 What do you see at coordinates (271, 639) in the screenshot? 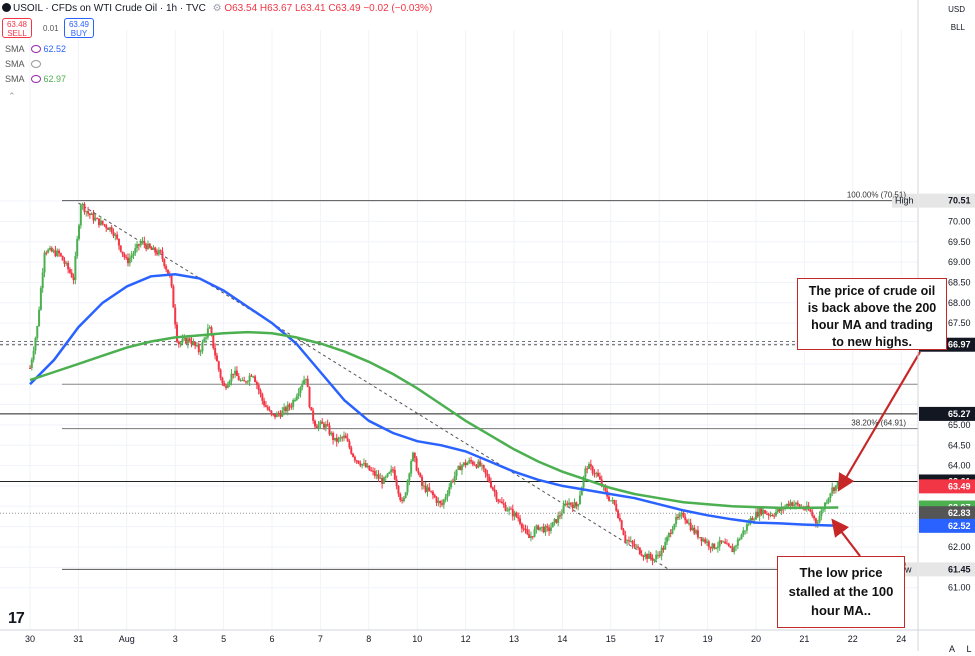
I see `x-tick-label: 6` at bounding box center [271, 639].